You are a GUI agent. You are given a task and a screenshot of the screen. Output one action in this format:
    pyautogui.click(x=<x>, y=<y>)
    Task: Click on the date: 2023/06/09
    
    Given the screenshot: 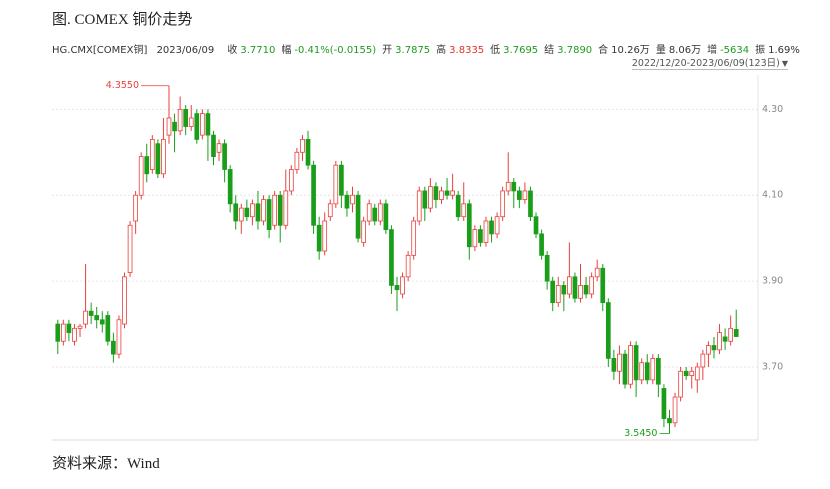 What is the action you would take?
    pyautogui.click(x=185, y=50)
    